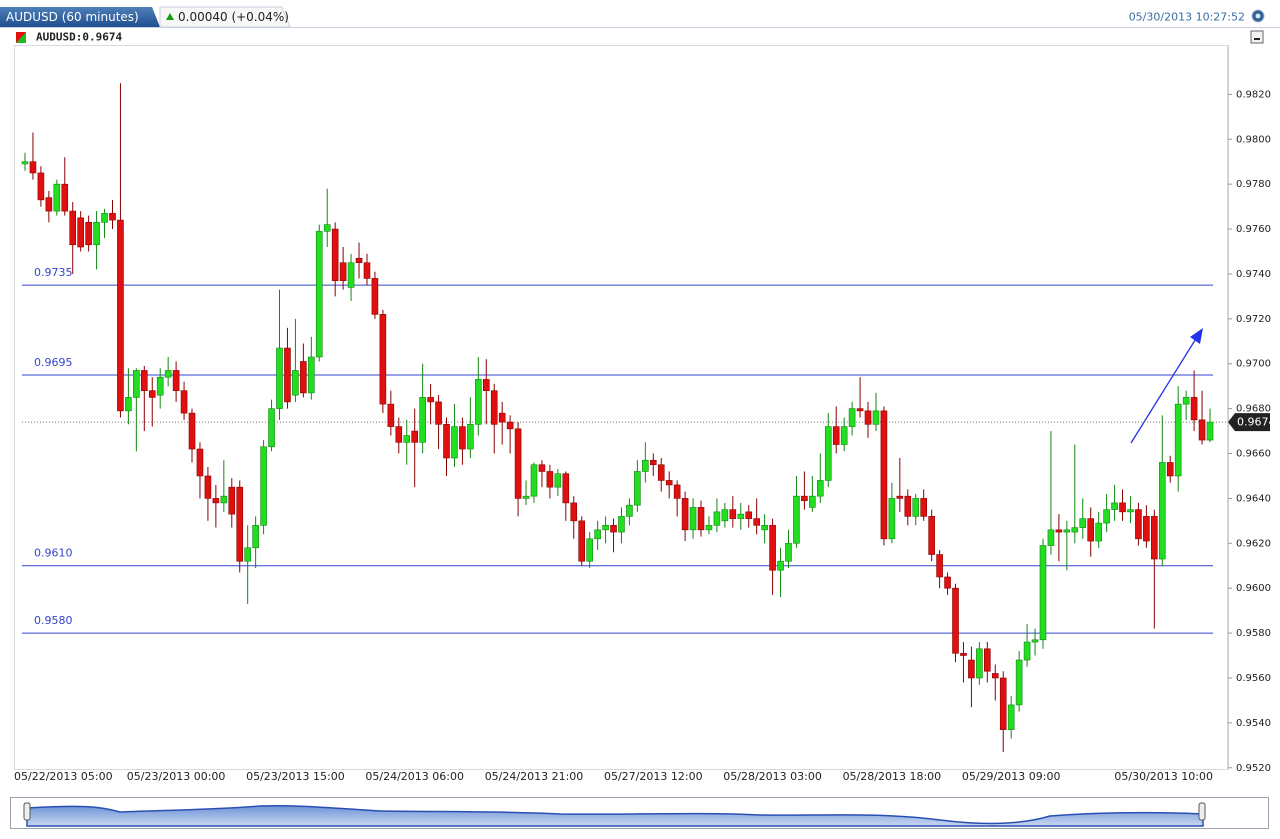  What do you see at coordinates (1253, 633) in the screenshot?
I see `y-tick-label: 0.9580` at bounding box center [1253, 633].